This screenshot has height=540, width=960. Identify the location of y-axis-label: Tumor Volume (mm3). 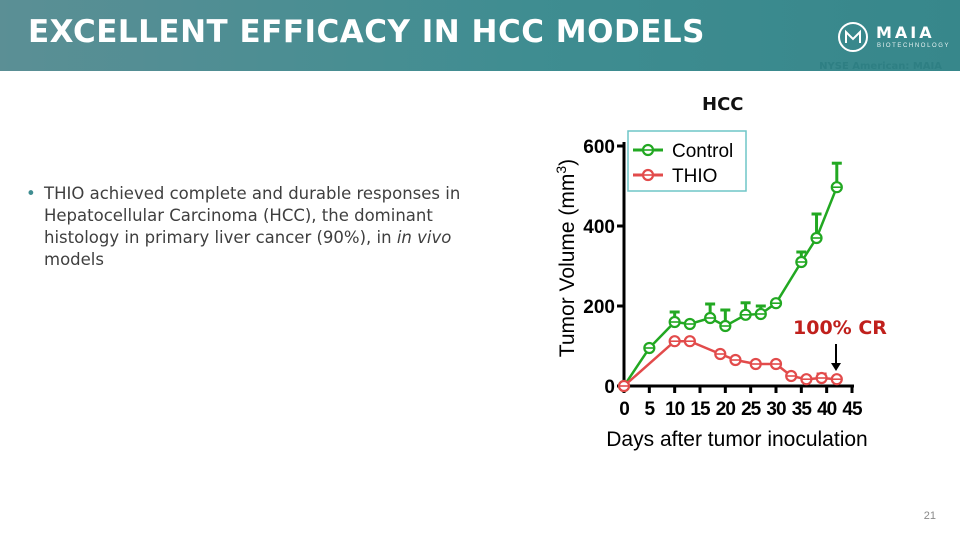
(566, 258).